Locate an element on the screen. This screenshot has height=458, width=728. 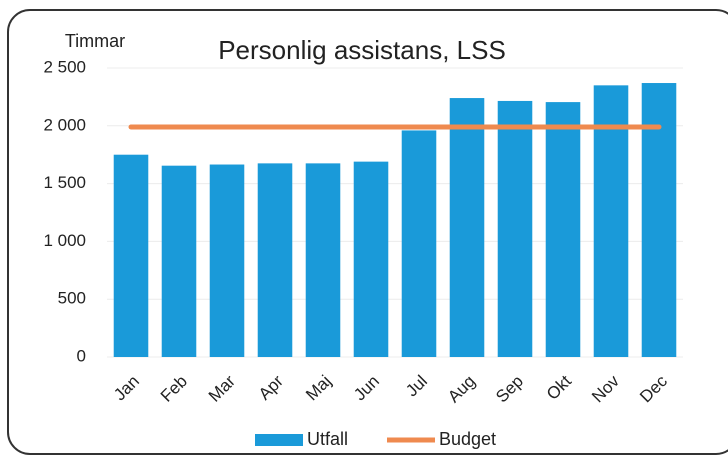
y-tick-label: 0 is located at coordinates (81, 355).